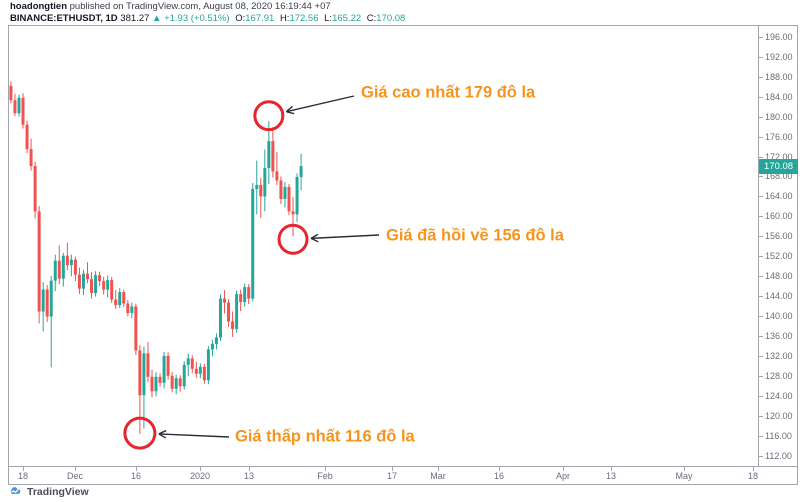 The width and height of the screenshot is (800, 502). Describe the element at coordinates (269, 116) in the screenshot. I see `annotation-circle-highest` at that location.